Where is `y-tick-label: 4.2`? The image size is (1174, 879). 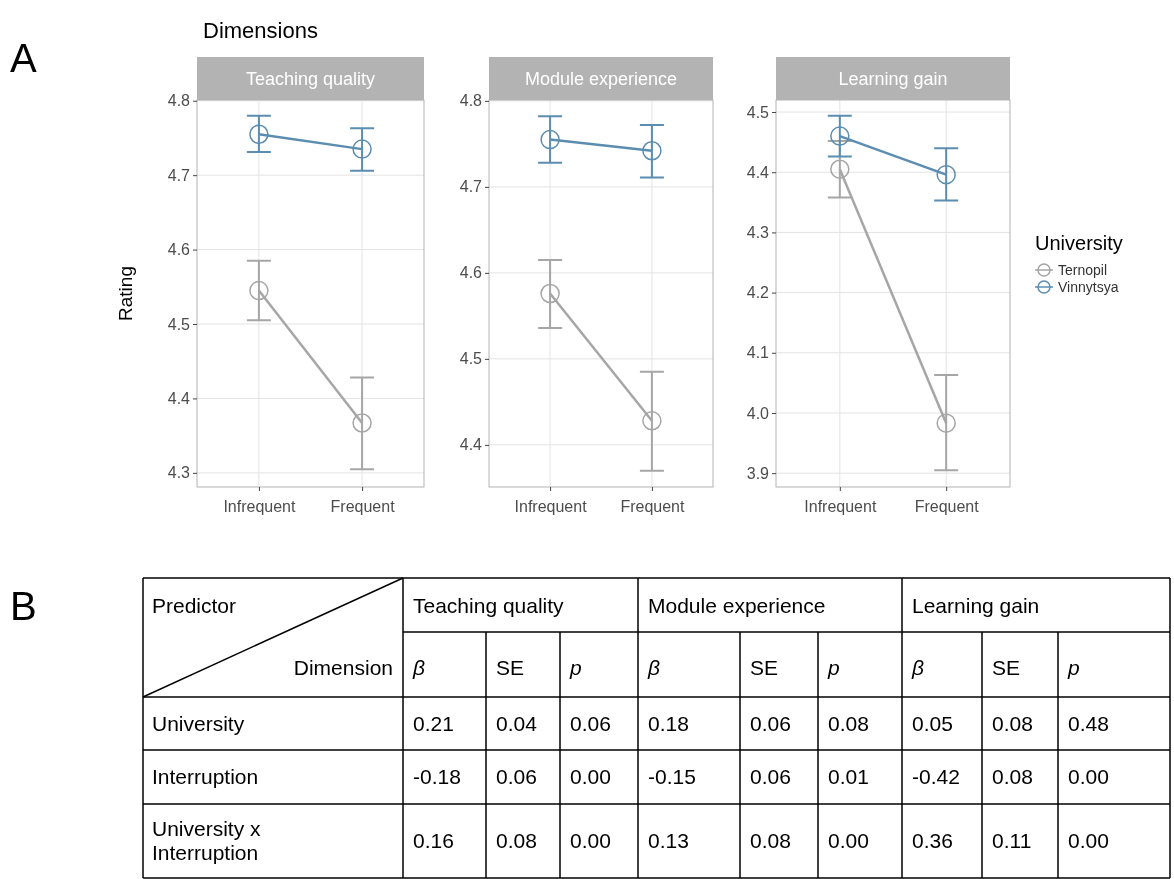
y-tick-label: 4.2 is located at coordinates (758, 293).